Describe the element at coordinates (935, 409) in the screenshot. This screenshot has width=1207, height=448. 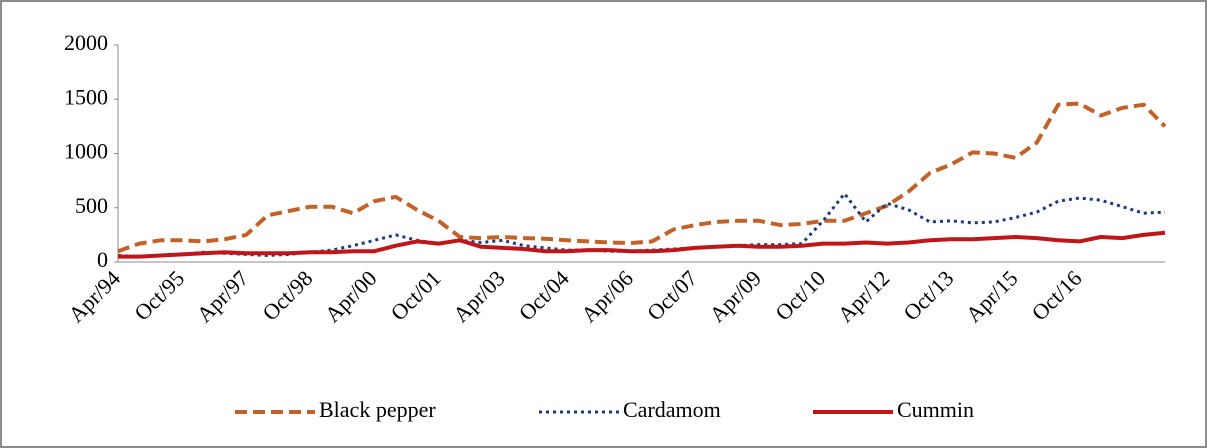
I see `legend-label: Cummin` at that location.